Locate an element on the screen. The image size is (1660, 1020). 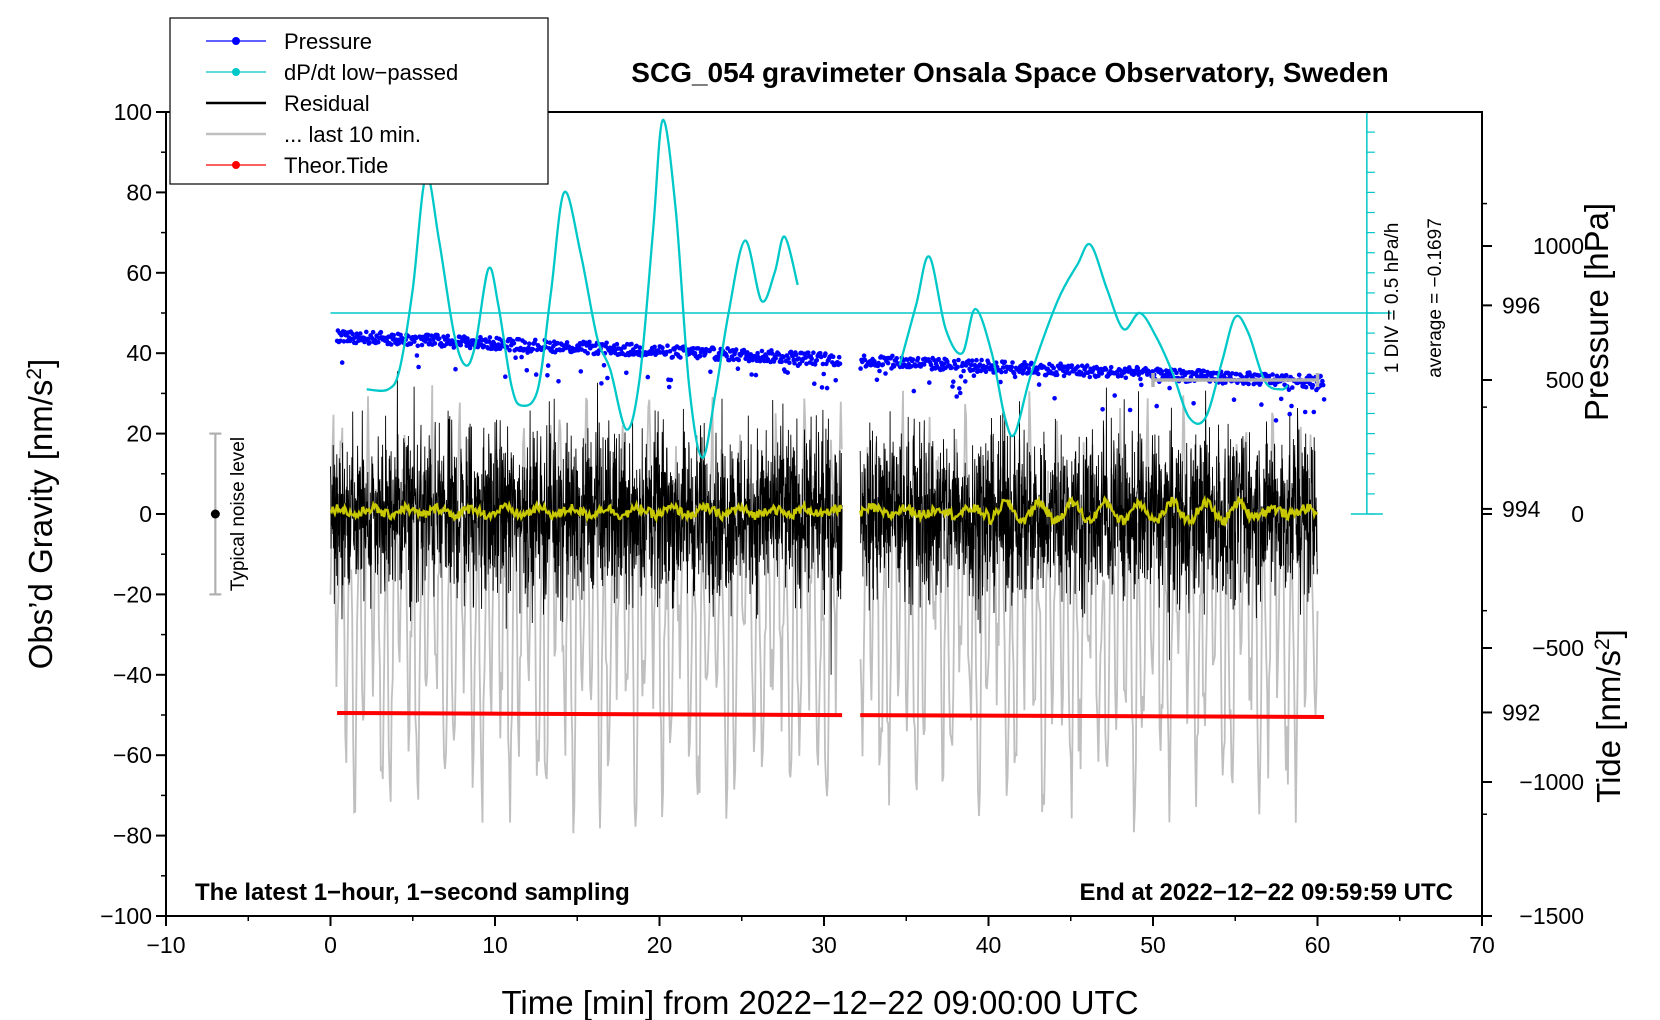
x-tick-label: 70 is located at coordinates (1482, 945).